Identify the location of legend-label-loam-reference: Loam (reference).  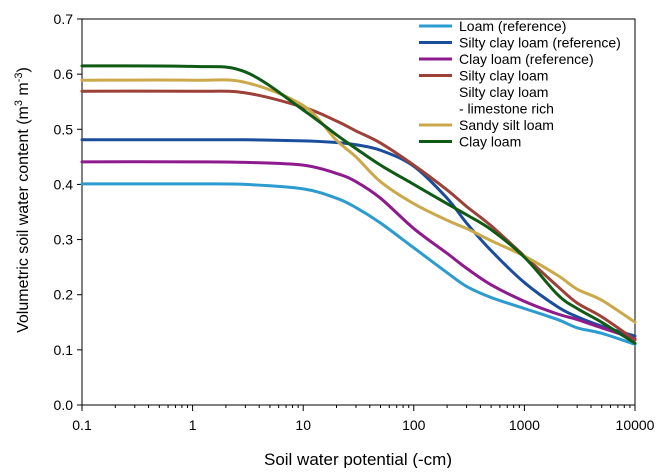
(512, 26).